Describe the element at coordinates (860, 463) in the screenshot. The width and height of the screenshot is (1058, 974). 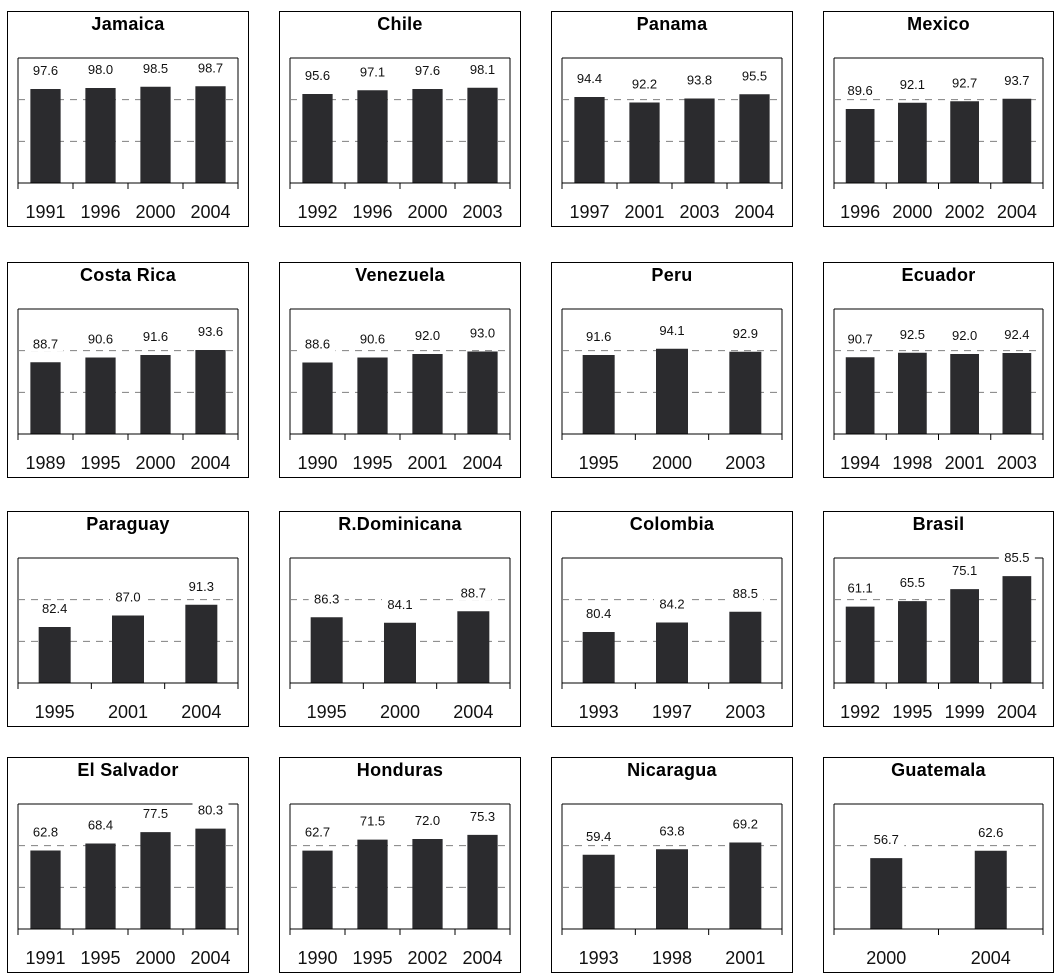
I see `x-tick-label: 1994` at that location.